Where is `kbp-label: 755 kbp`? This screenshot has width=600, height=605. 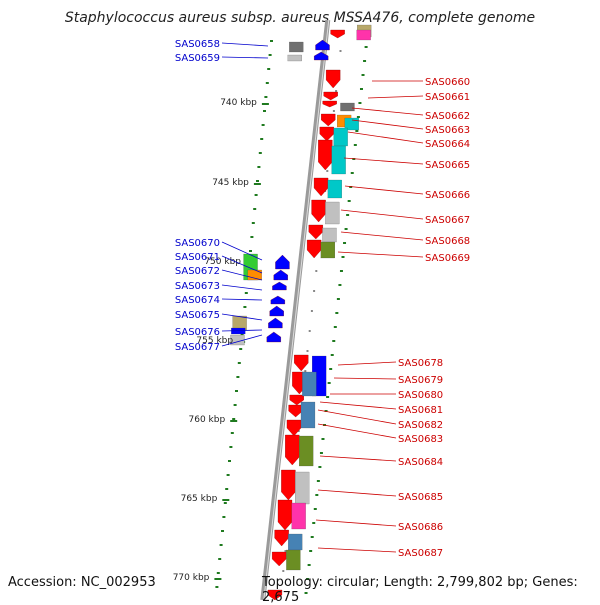 kbp-label: 755 kbp is located at coordinates (214, 341).